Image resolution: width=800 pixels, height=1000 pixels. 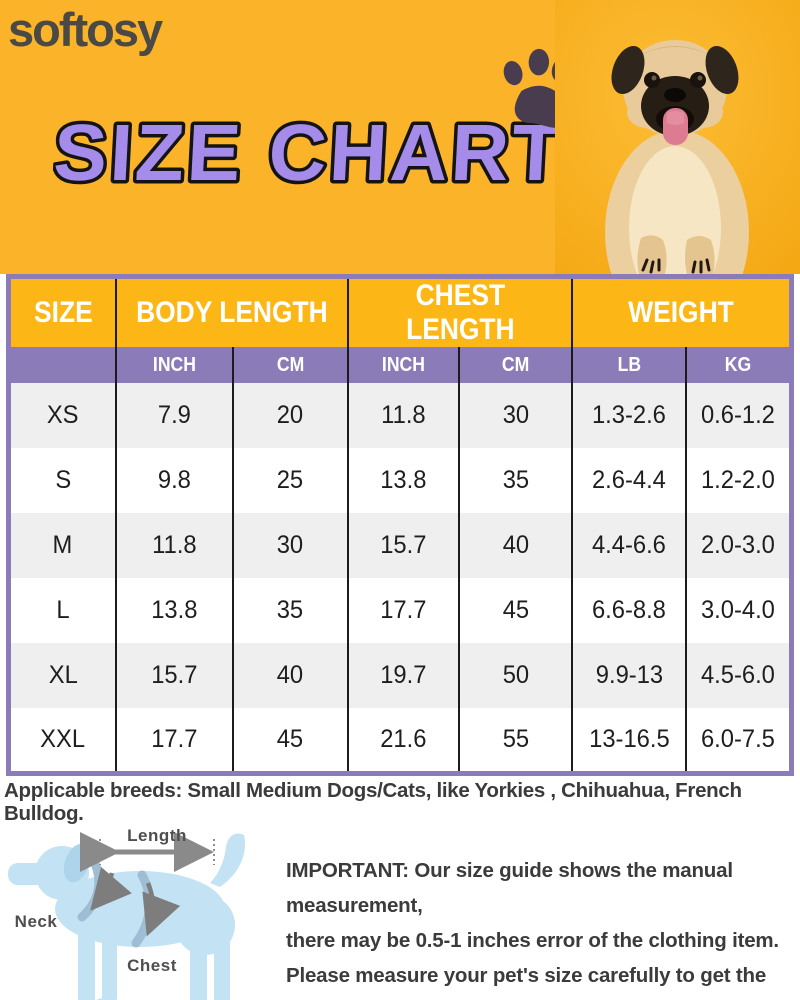 I want to click on value-cell: 1.2-2.0, so click(x=738, y=480).